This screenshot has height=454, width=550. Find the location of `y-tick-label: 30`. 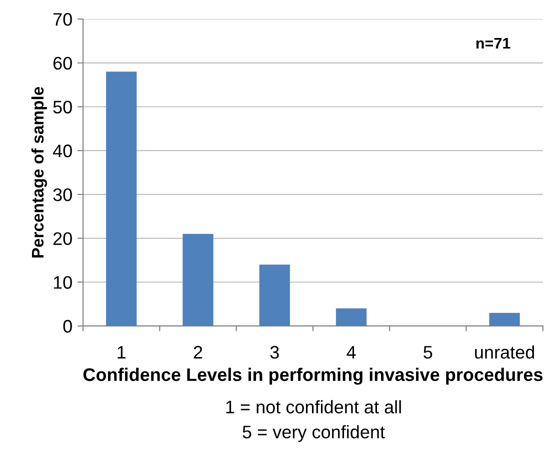

y-tick-label: 30 is located at coordinates (62, 195).